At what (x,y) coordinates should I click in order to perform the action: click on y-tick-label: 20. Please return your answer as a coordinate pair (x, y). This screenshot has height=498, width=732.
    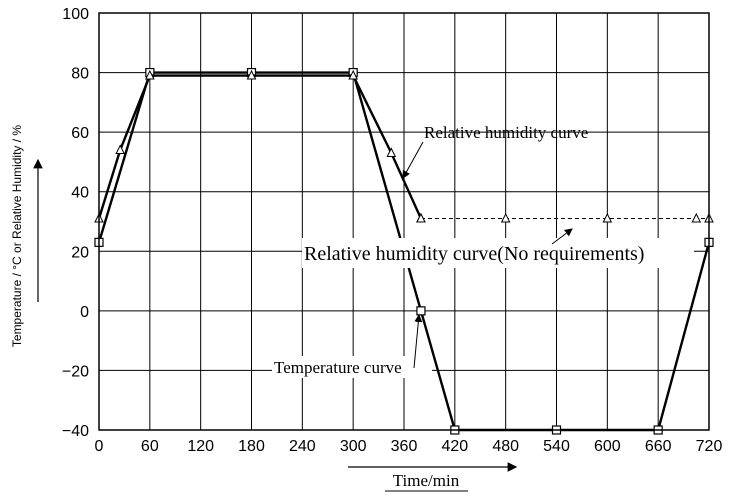
    Looking at the image, I should click on (80, 252).